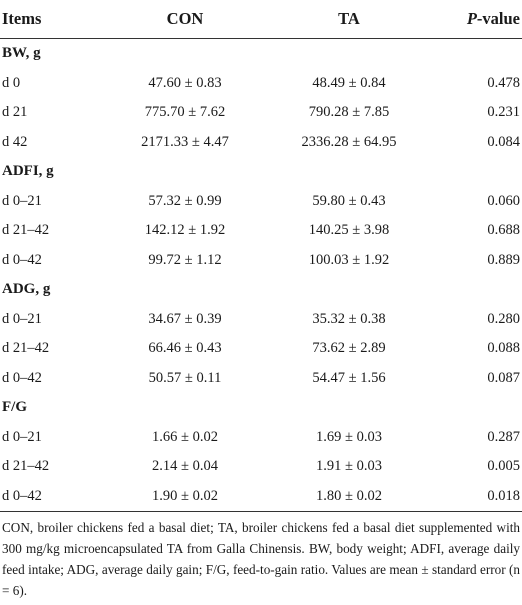 Image resolution: width=522 pixels, height=605 pixels. I want to click on section-title: ADFI, g, so click(28, 171).